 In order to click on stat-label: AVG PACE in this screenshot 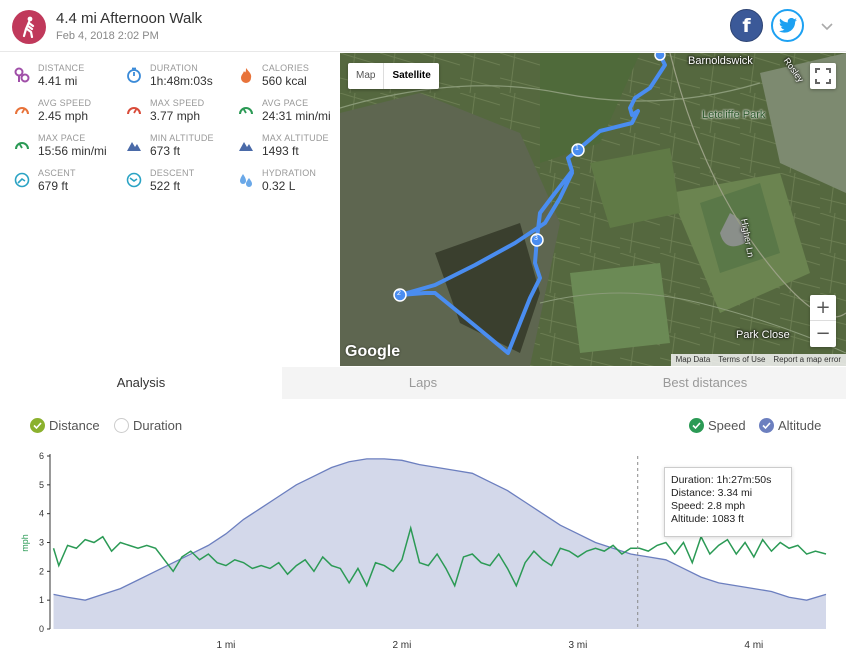, I will do `click(285, 103)`.